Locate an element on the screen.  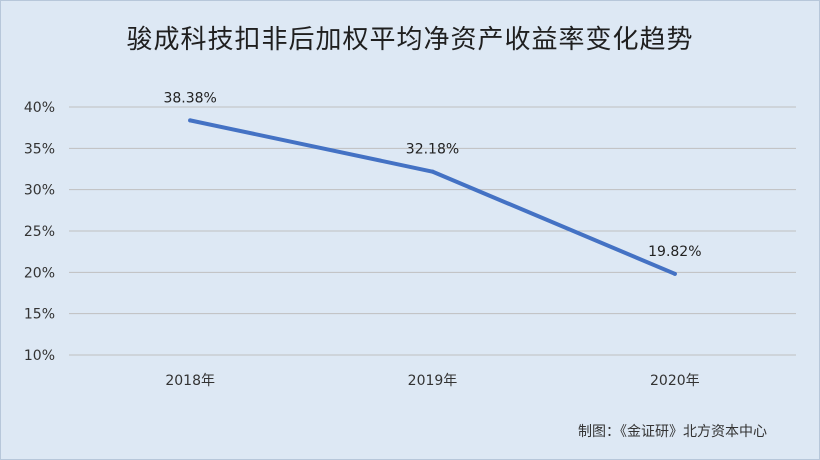
source-note: 制图：《金证研》北方资本中心 is located at coordinates (672, 432).